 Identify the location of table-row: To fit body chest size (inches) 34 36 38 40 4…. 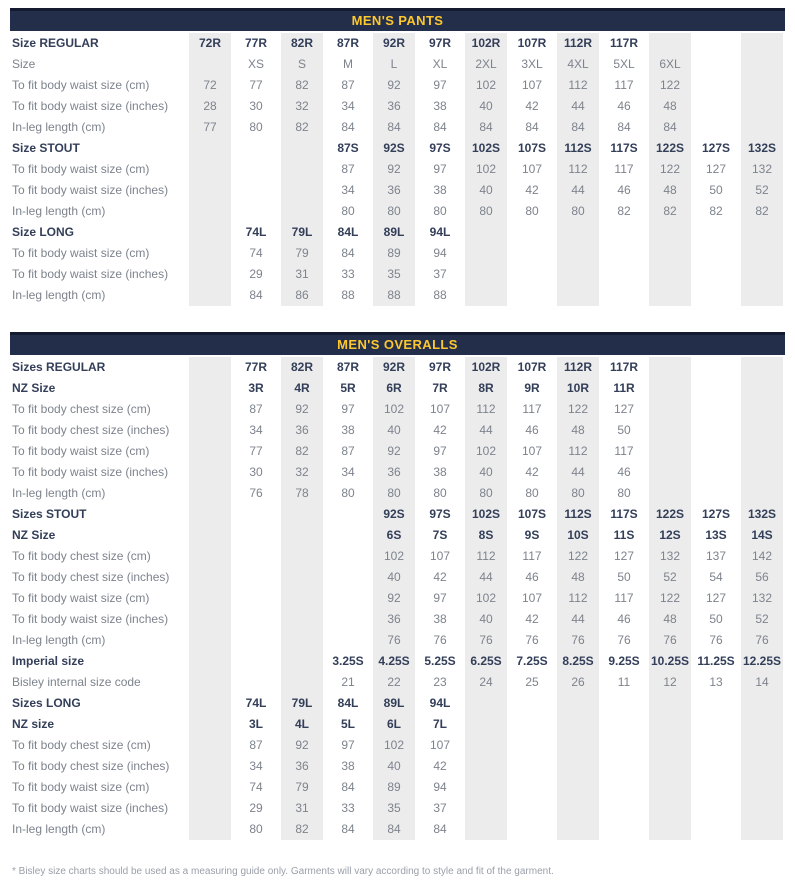
(397, 430).